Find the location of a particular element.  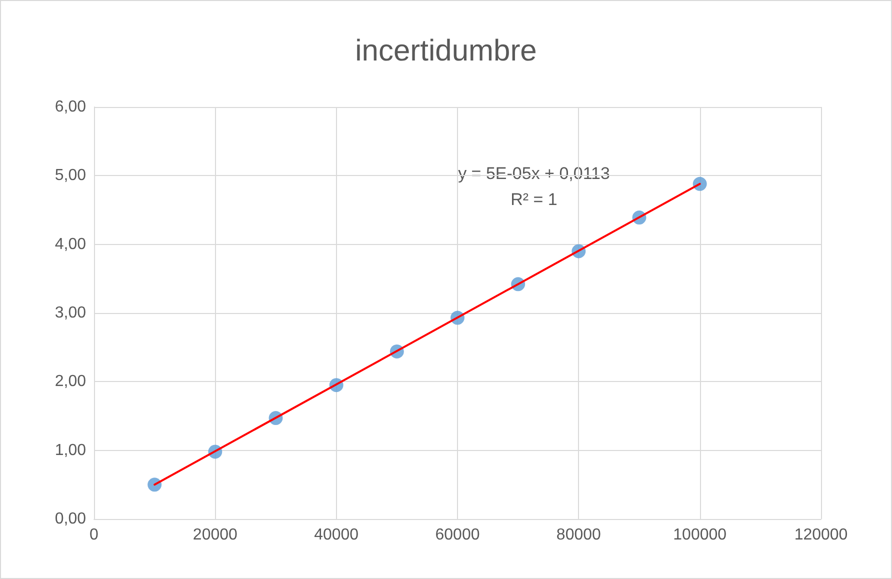

x-tick-label: 20000 is located at coordinates (215, 535).